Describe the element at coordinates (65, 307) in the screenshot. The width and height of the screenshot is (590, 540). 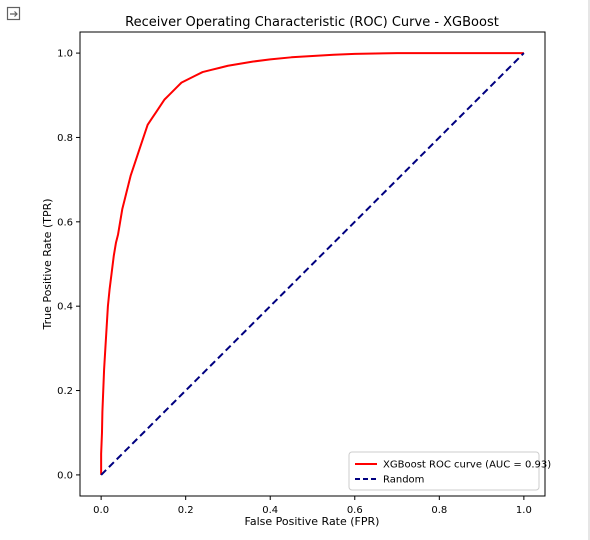
I see `y-tick-label: 0.4` at that location.